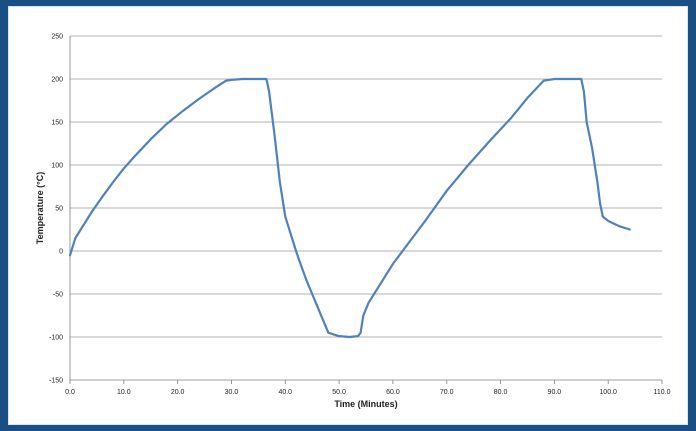  Describe the element at coordinates (178, 392) in the screenshot. I see `x-tick-label: 20.0` at that location.